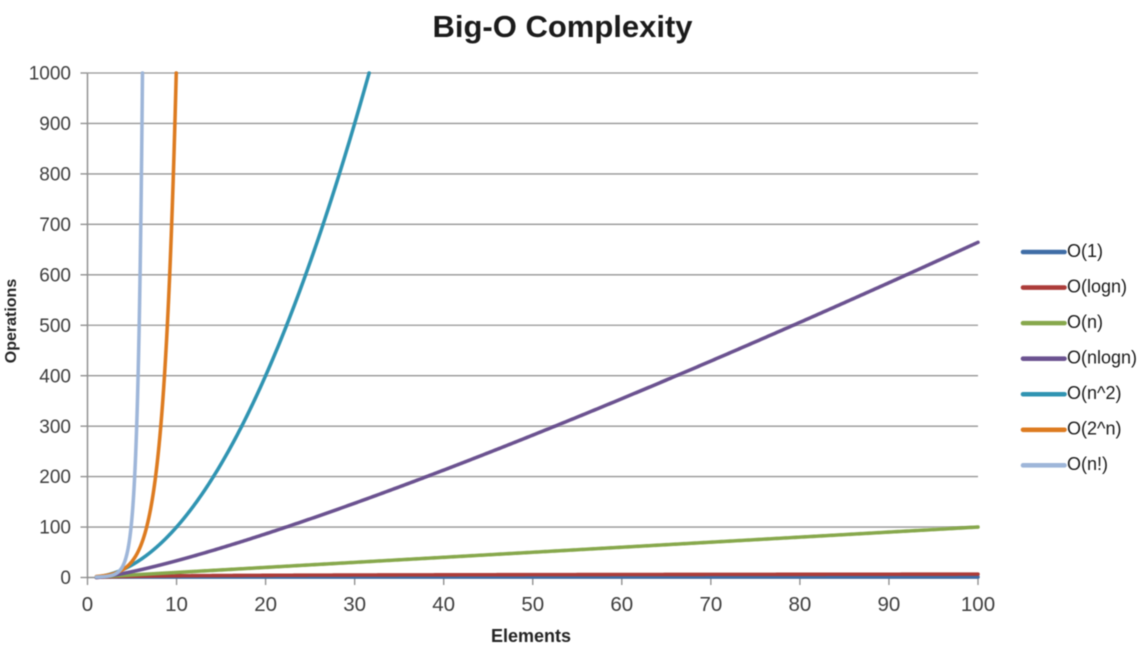 This screenshot has height=654, width=1139. Describe the element at coordinates (1097, 286) in the screenshot. I see `legend-label-o-logn: O(logn)` at that location.